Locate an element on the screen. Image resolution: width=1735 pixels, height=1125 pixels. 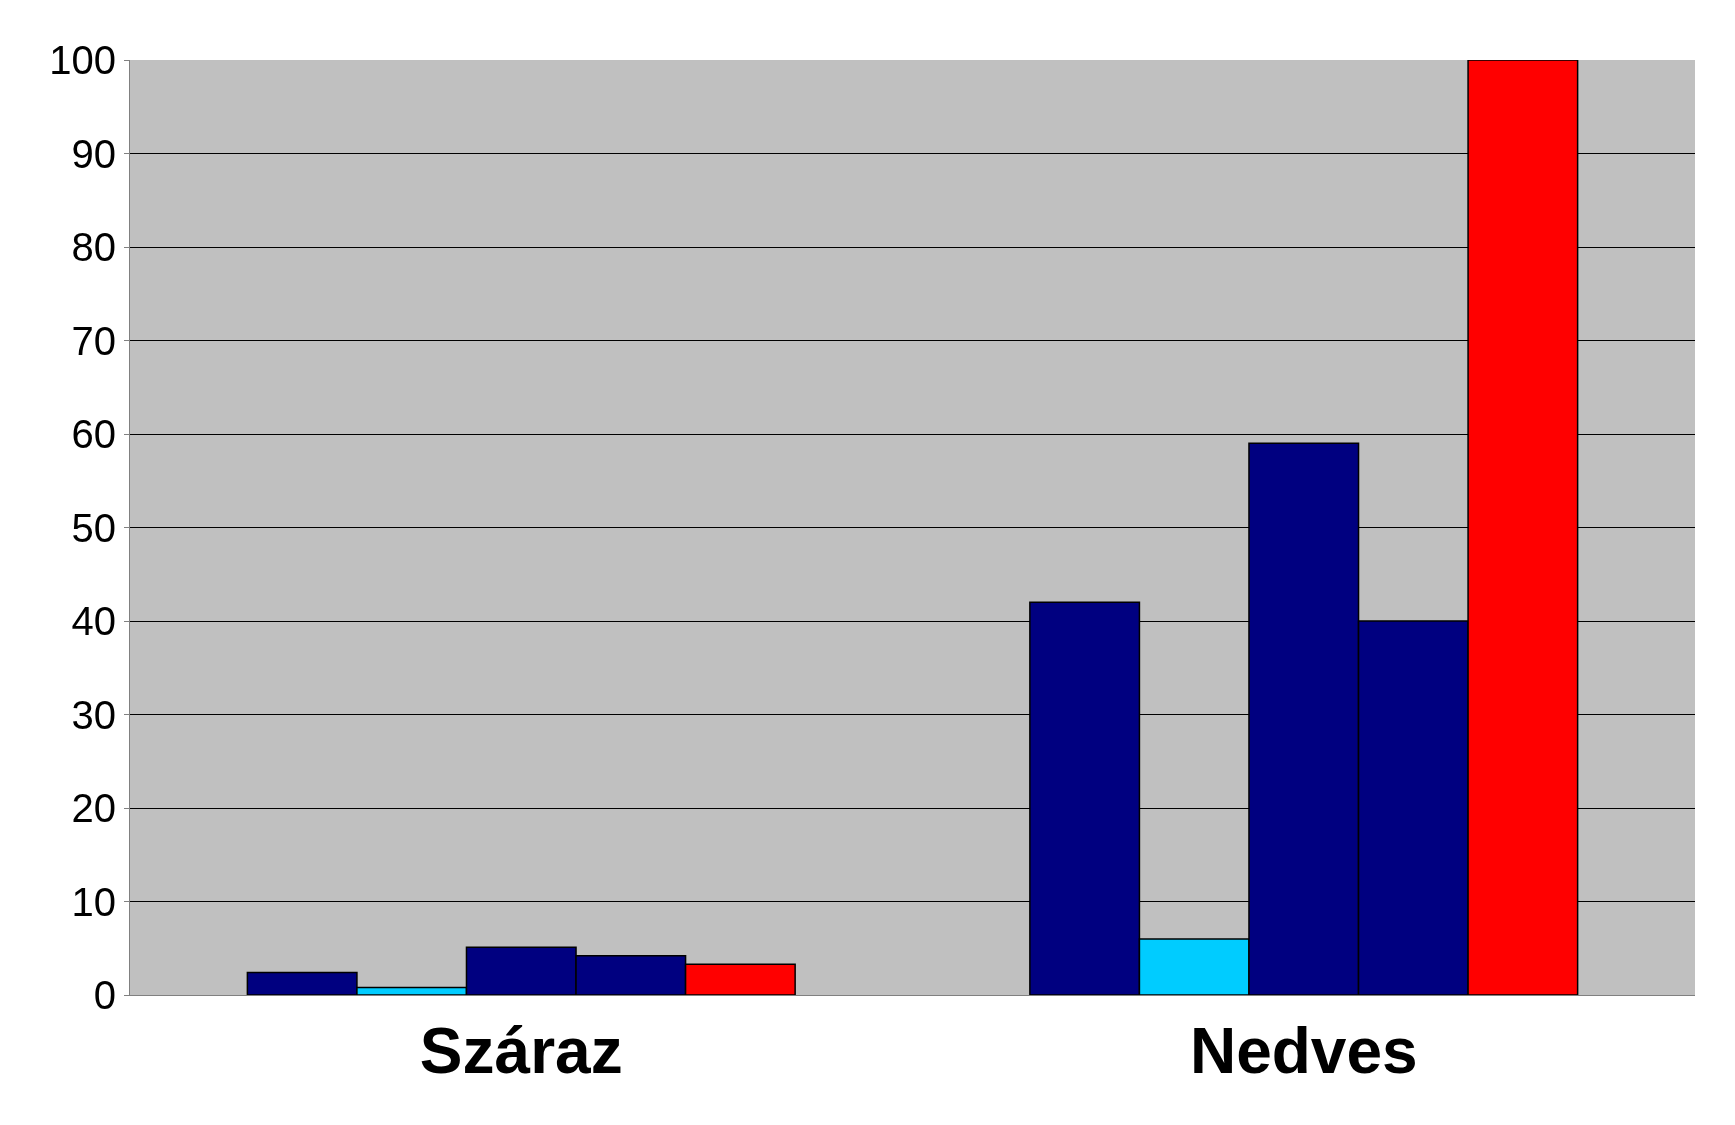
y-tick-label: 30 is located at coordinates (93, 714).